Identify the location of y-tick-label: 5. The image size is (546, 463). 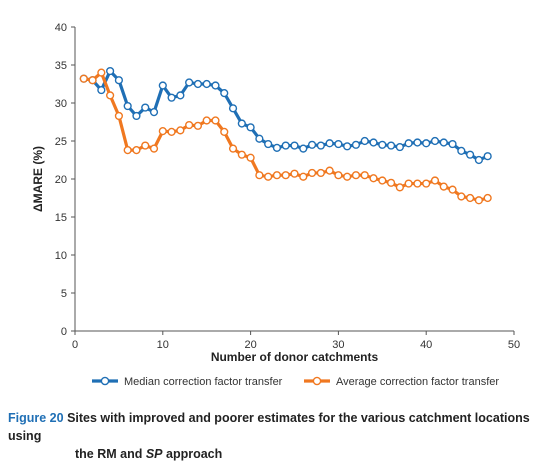
(64, 294).